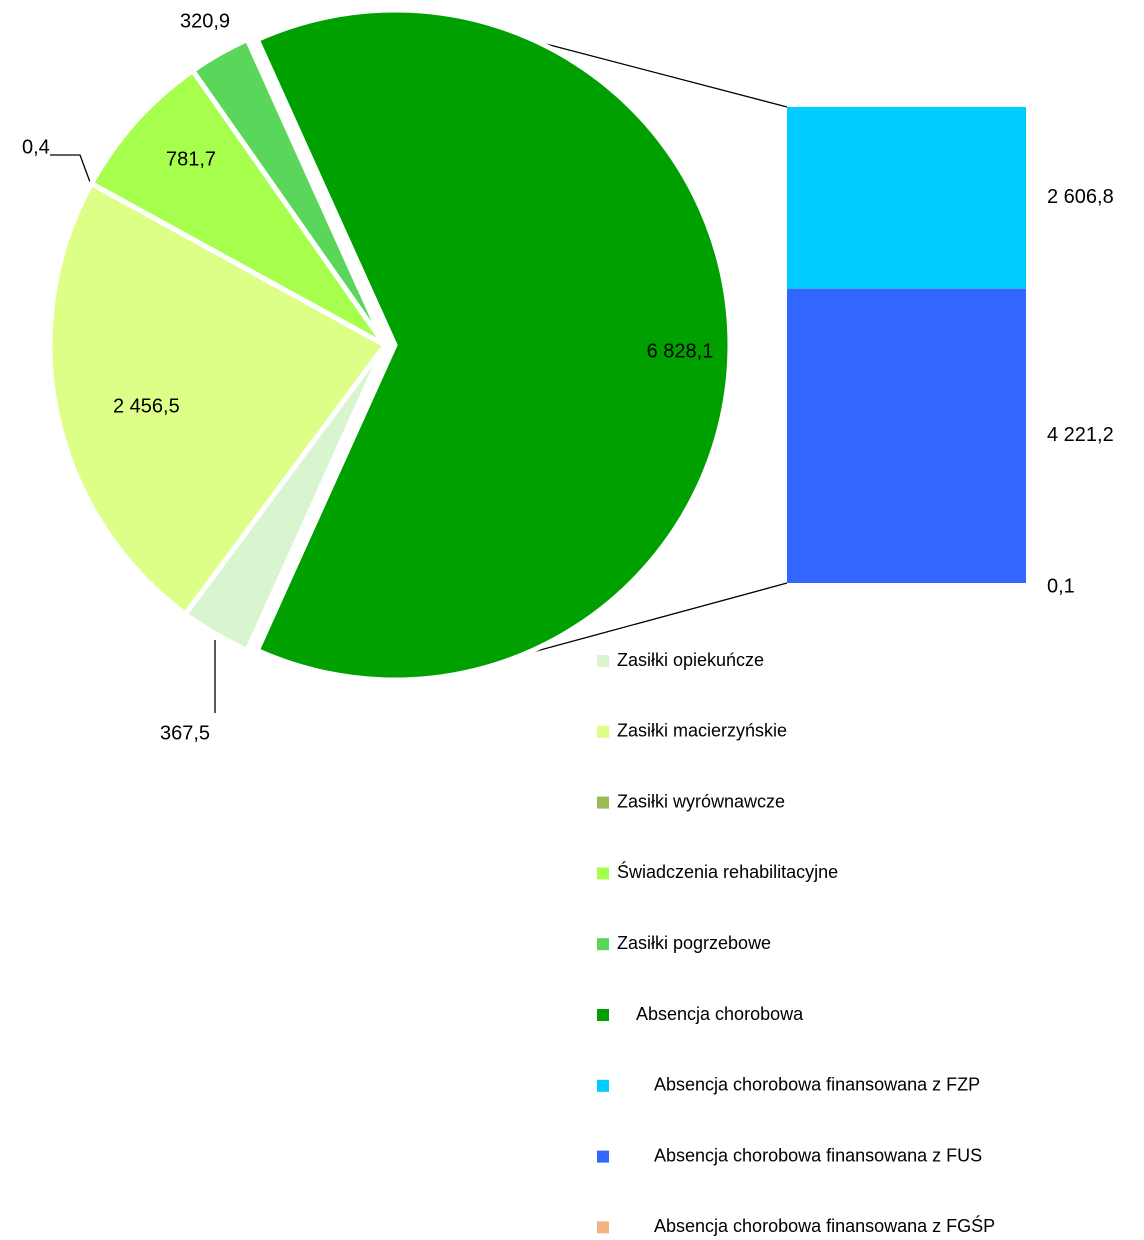  I want to click on legend-label: Absencja chorobowa finansowana z FUS, so click(818, 1155).